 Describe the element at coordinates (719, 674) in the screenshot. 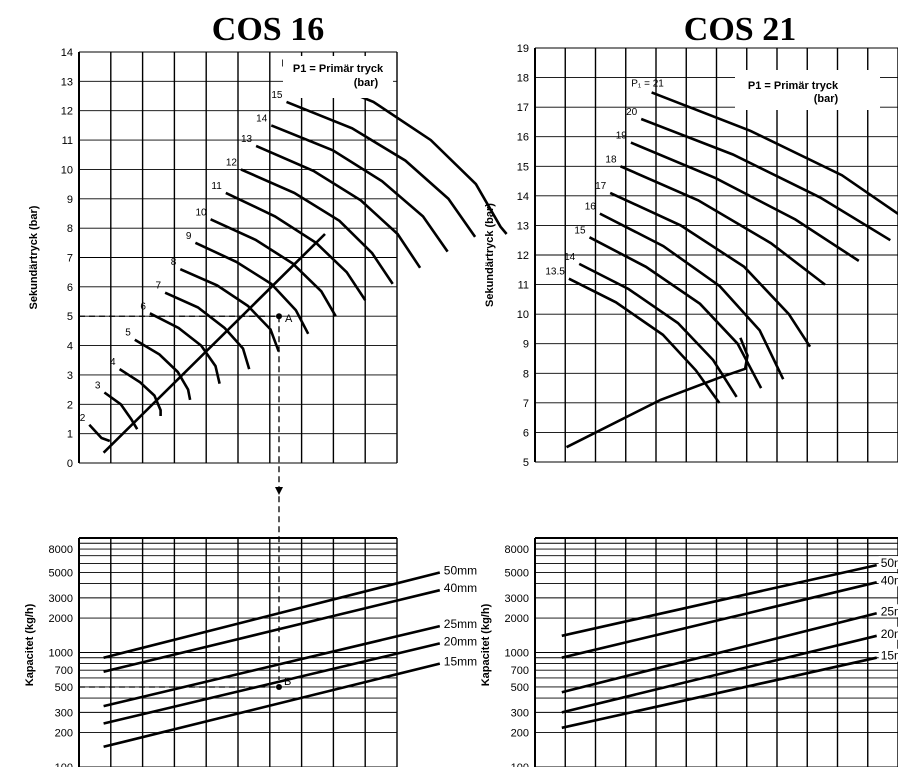

I see `series-line-20mm` at that location.